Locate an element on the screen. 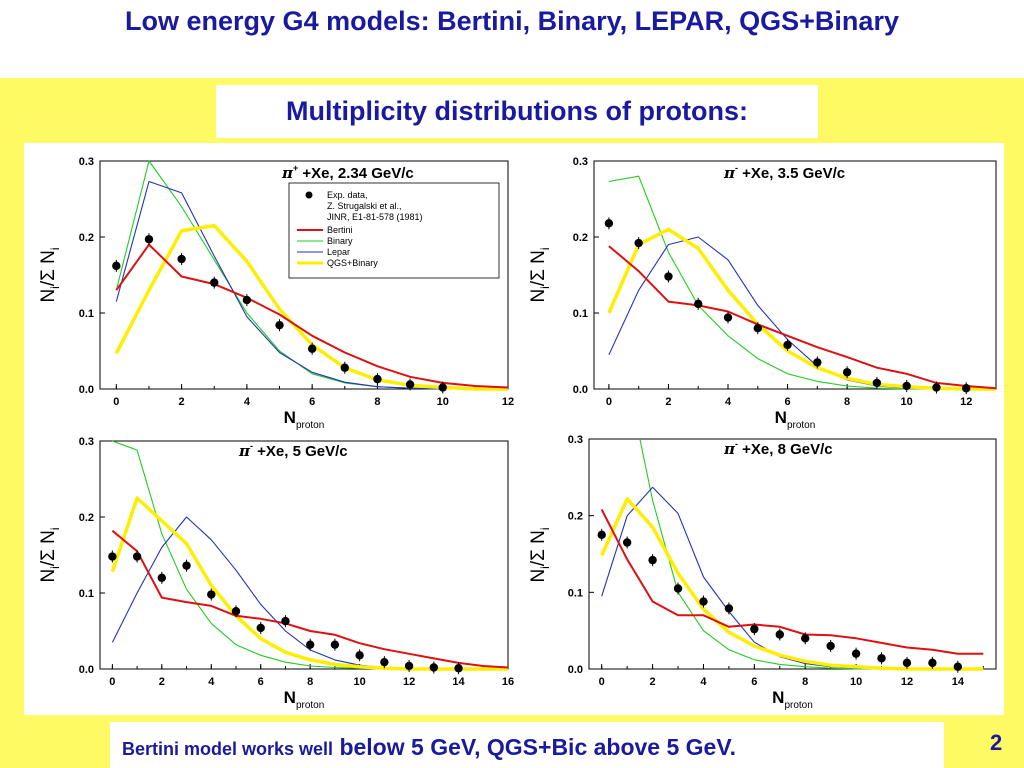 The width and height of the screenshot is (1024, 768). footer-text-big: below 5 GeV, QGS+Bic above 5 GeV. is located at coordinates (534, 747).